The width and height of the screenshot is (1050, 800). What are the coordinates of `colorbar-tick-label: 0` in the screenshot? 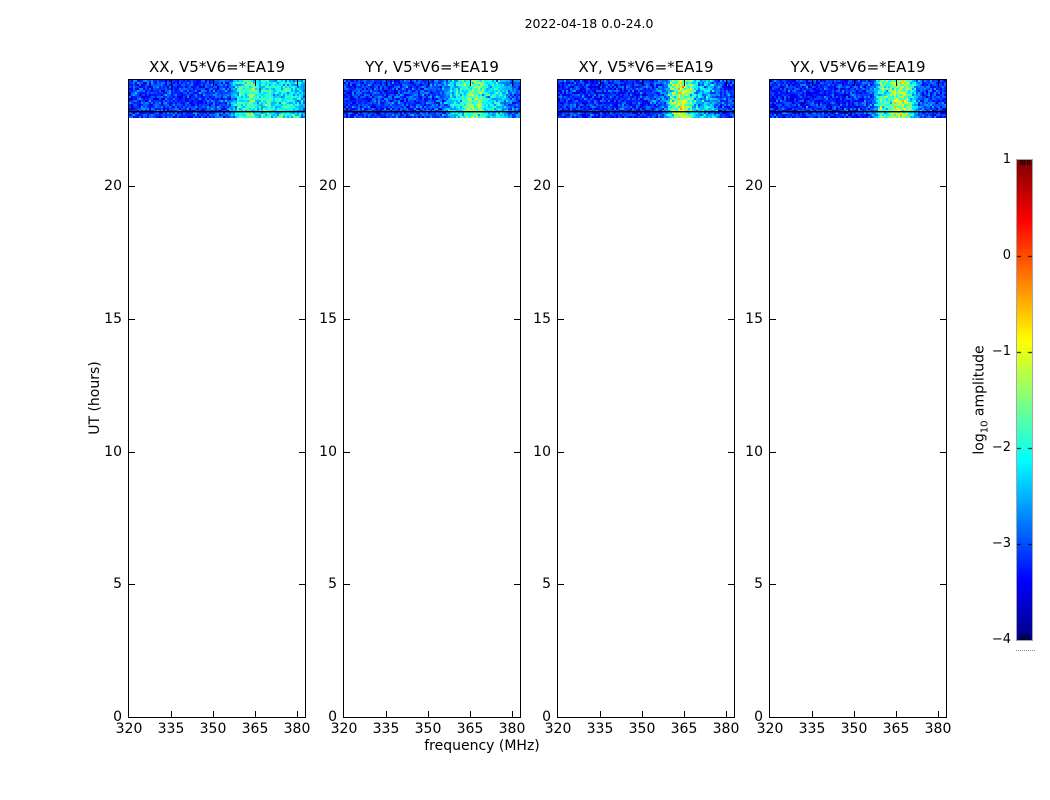 It's located at (1006, 255).